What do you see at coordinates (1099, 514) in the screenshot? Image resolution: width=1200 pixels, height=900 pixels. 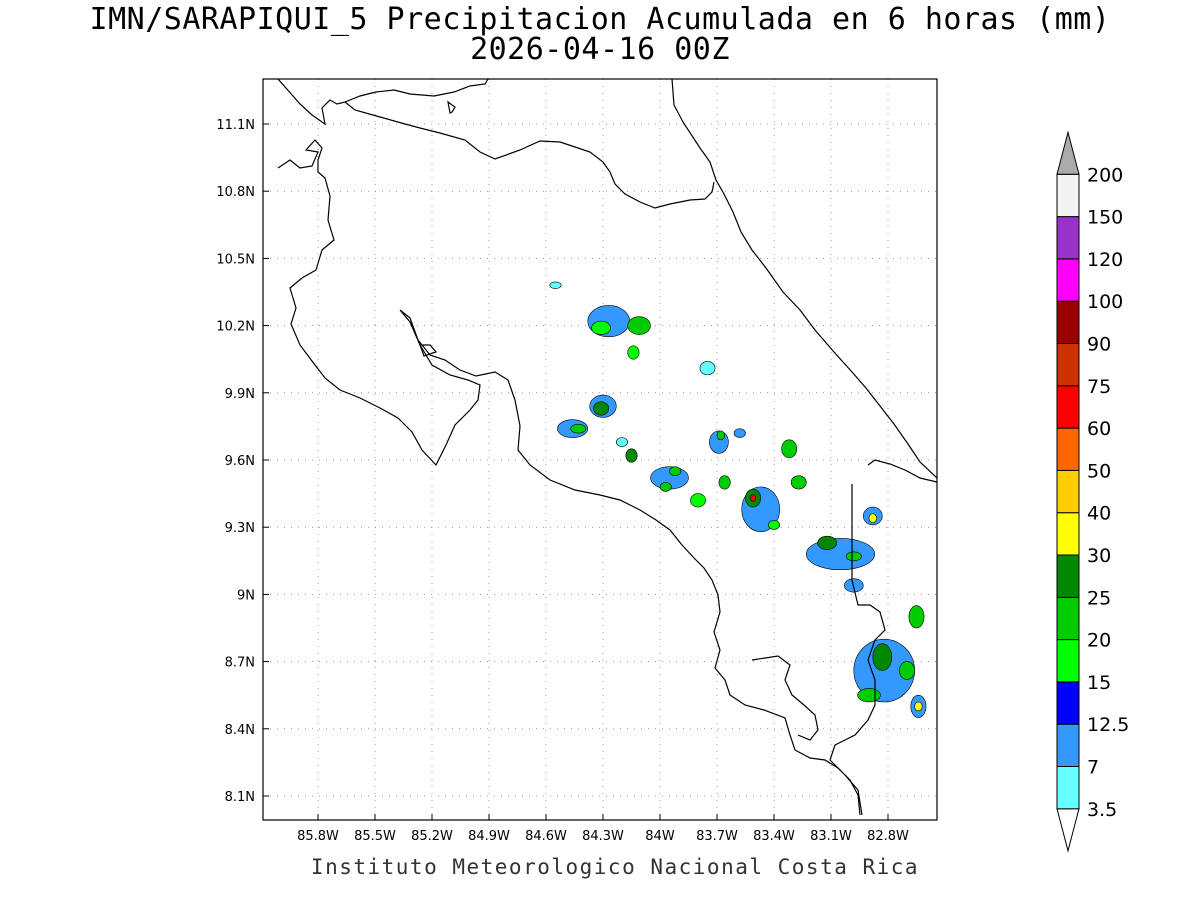 I see `legend-label: 40` at bounding box center [1099, 514].